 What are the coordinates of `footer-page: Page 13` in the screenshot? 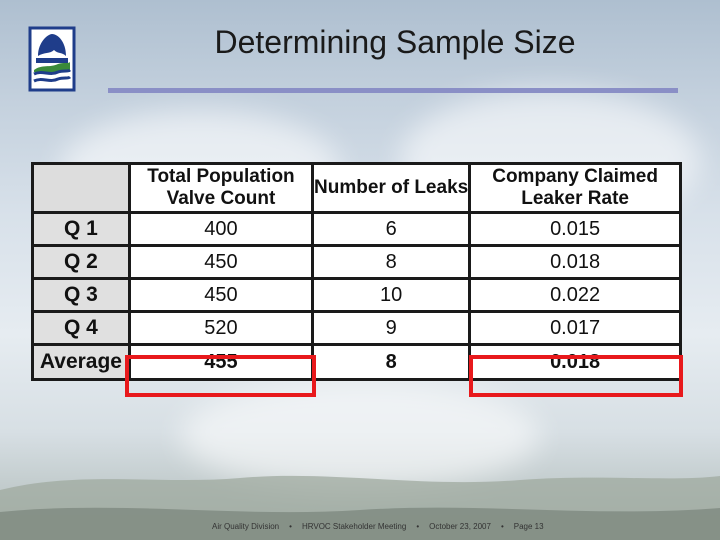 It's located at (528, 526).